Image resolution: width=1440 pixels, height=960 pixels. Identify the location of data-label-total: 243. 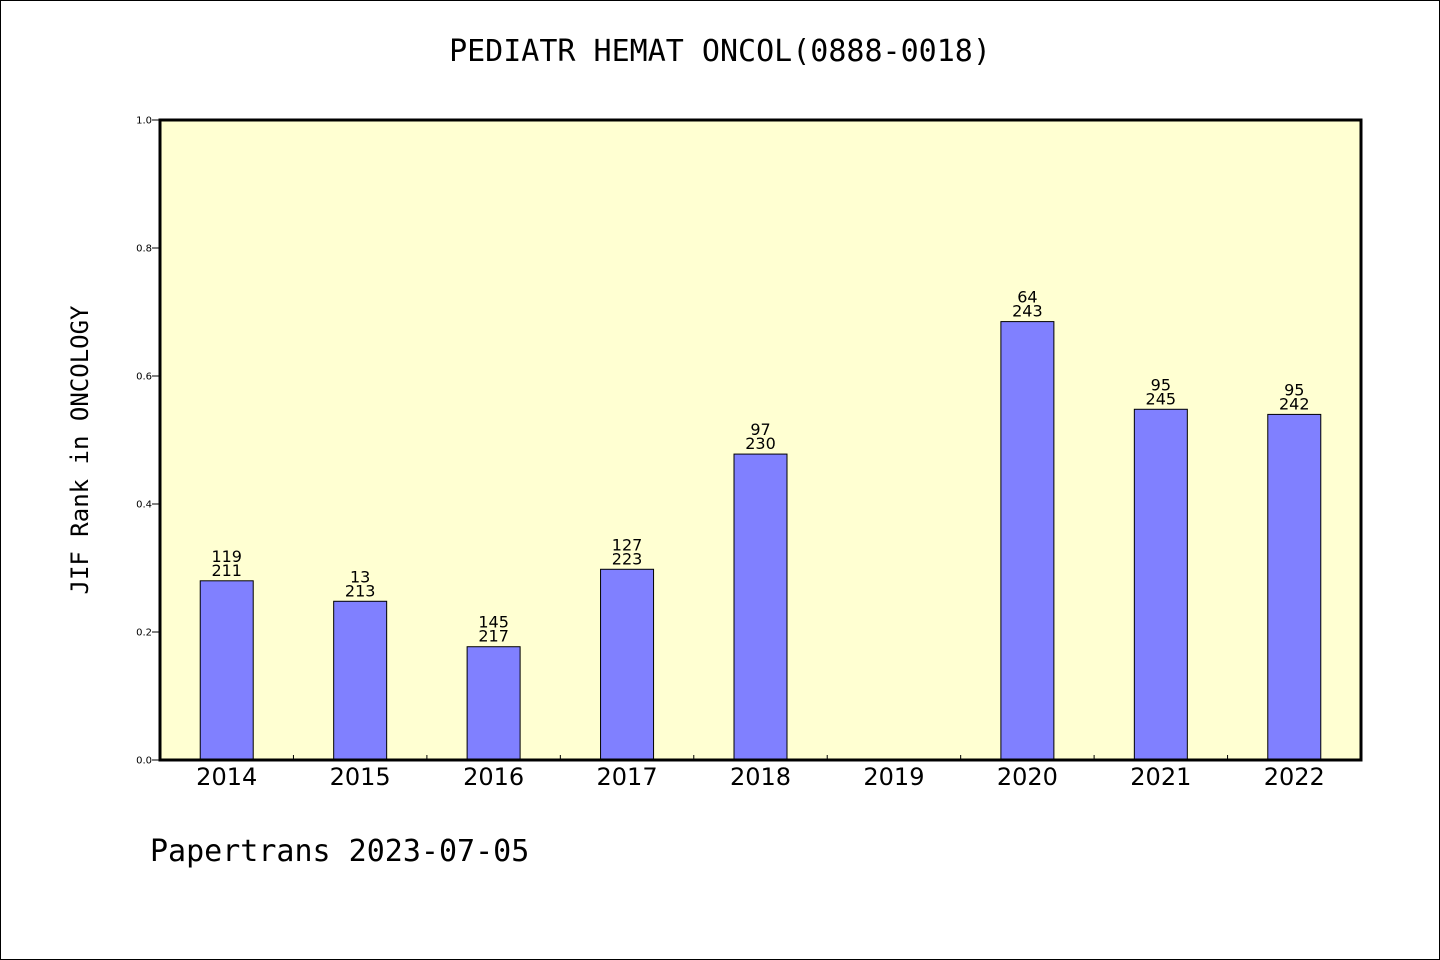
(1027, 311).